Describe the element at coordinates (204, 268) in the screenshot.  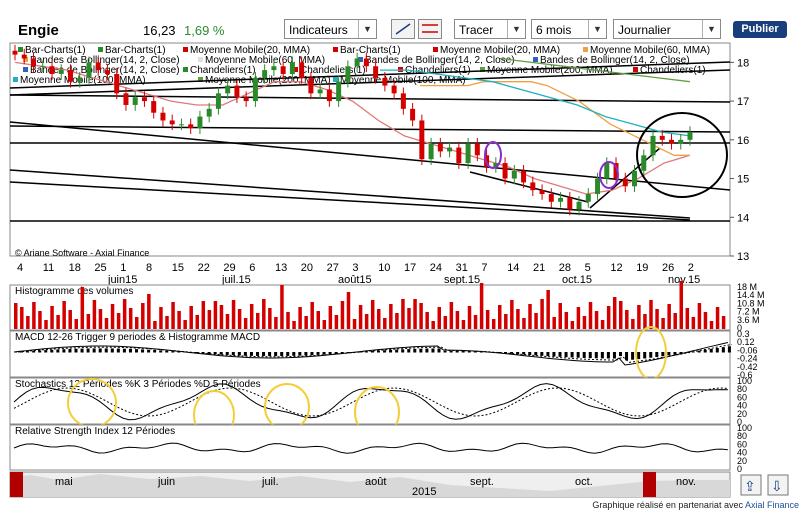
I see `x-day-label: 22` at that location.